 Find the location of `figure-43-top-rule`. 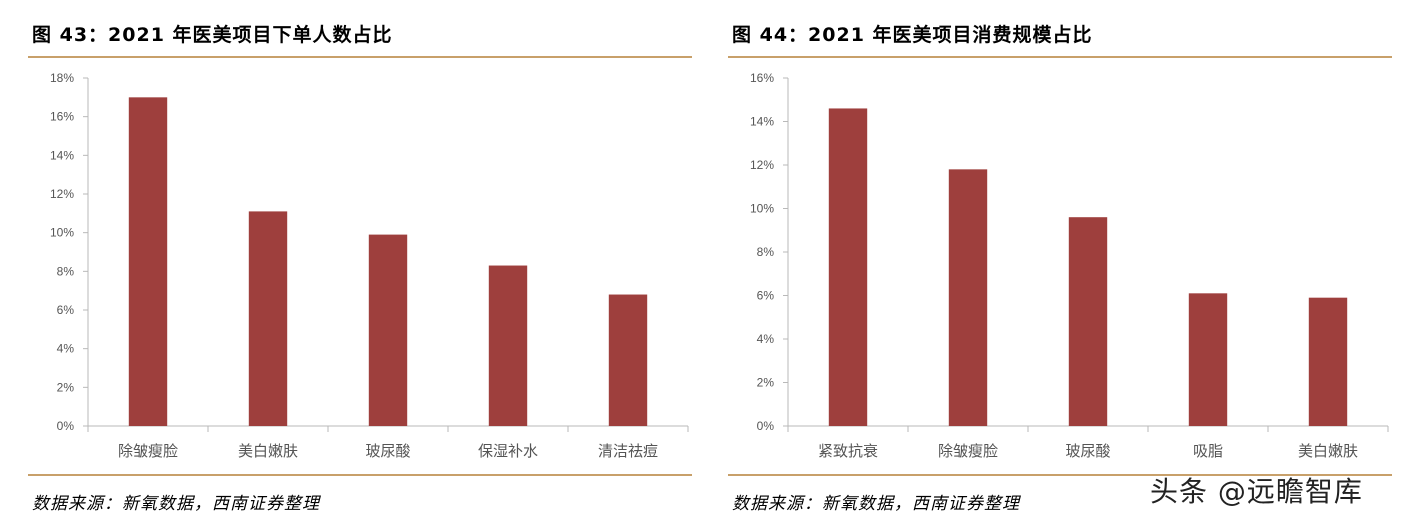

figure-43-top-rule is located at coordinates (360, 57).